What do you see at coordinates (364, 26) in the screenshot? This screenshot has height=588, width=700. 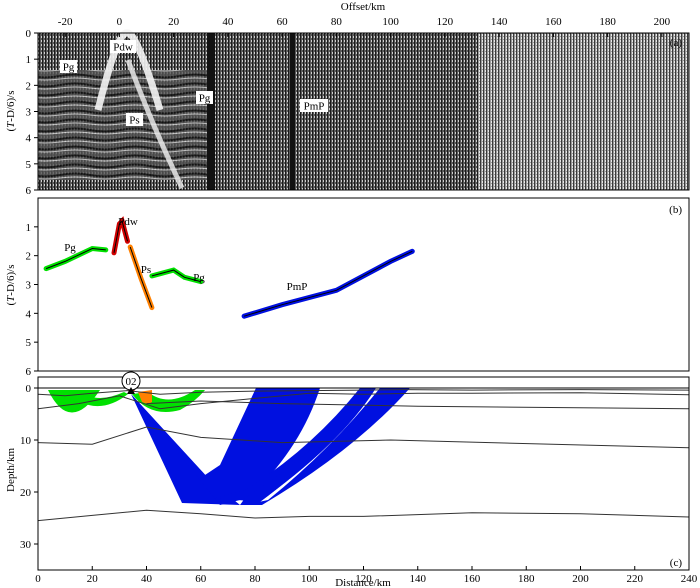 I see `panel-a-x-ticks: -20 0 20 40 60 80 100 120 140 160 180 200` at bounding box center [364, 26].